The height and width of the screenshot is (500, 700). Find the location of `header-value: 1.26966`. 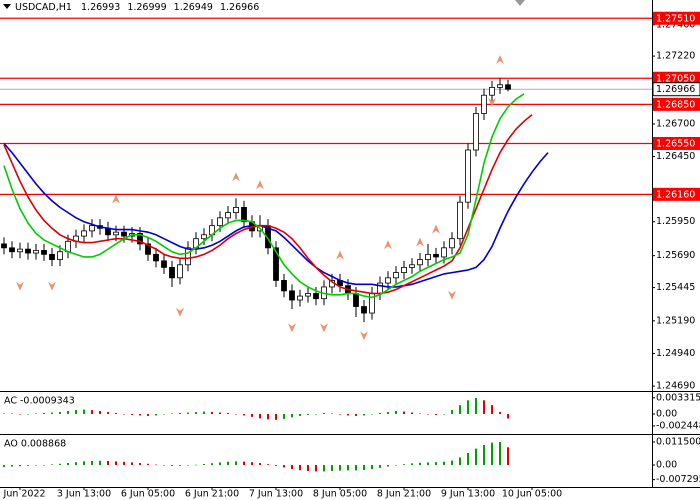

header-value: 1.26966 is located at coordinates (239, 7).